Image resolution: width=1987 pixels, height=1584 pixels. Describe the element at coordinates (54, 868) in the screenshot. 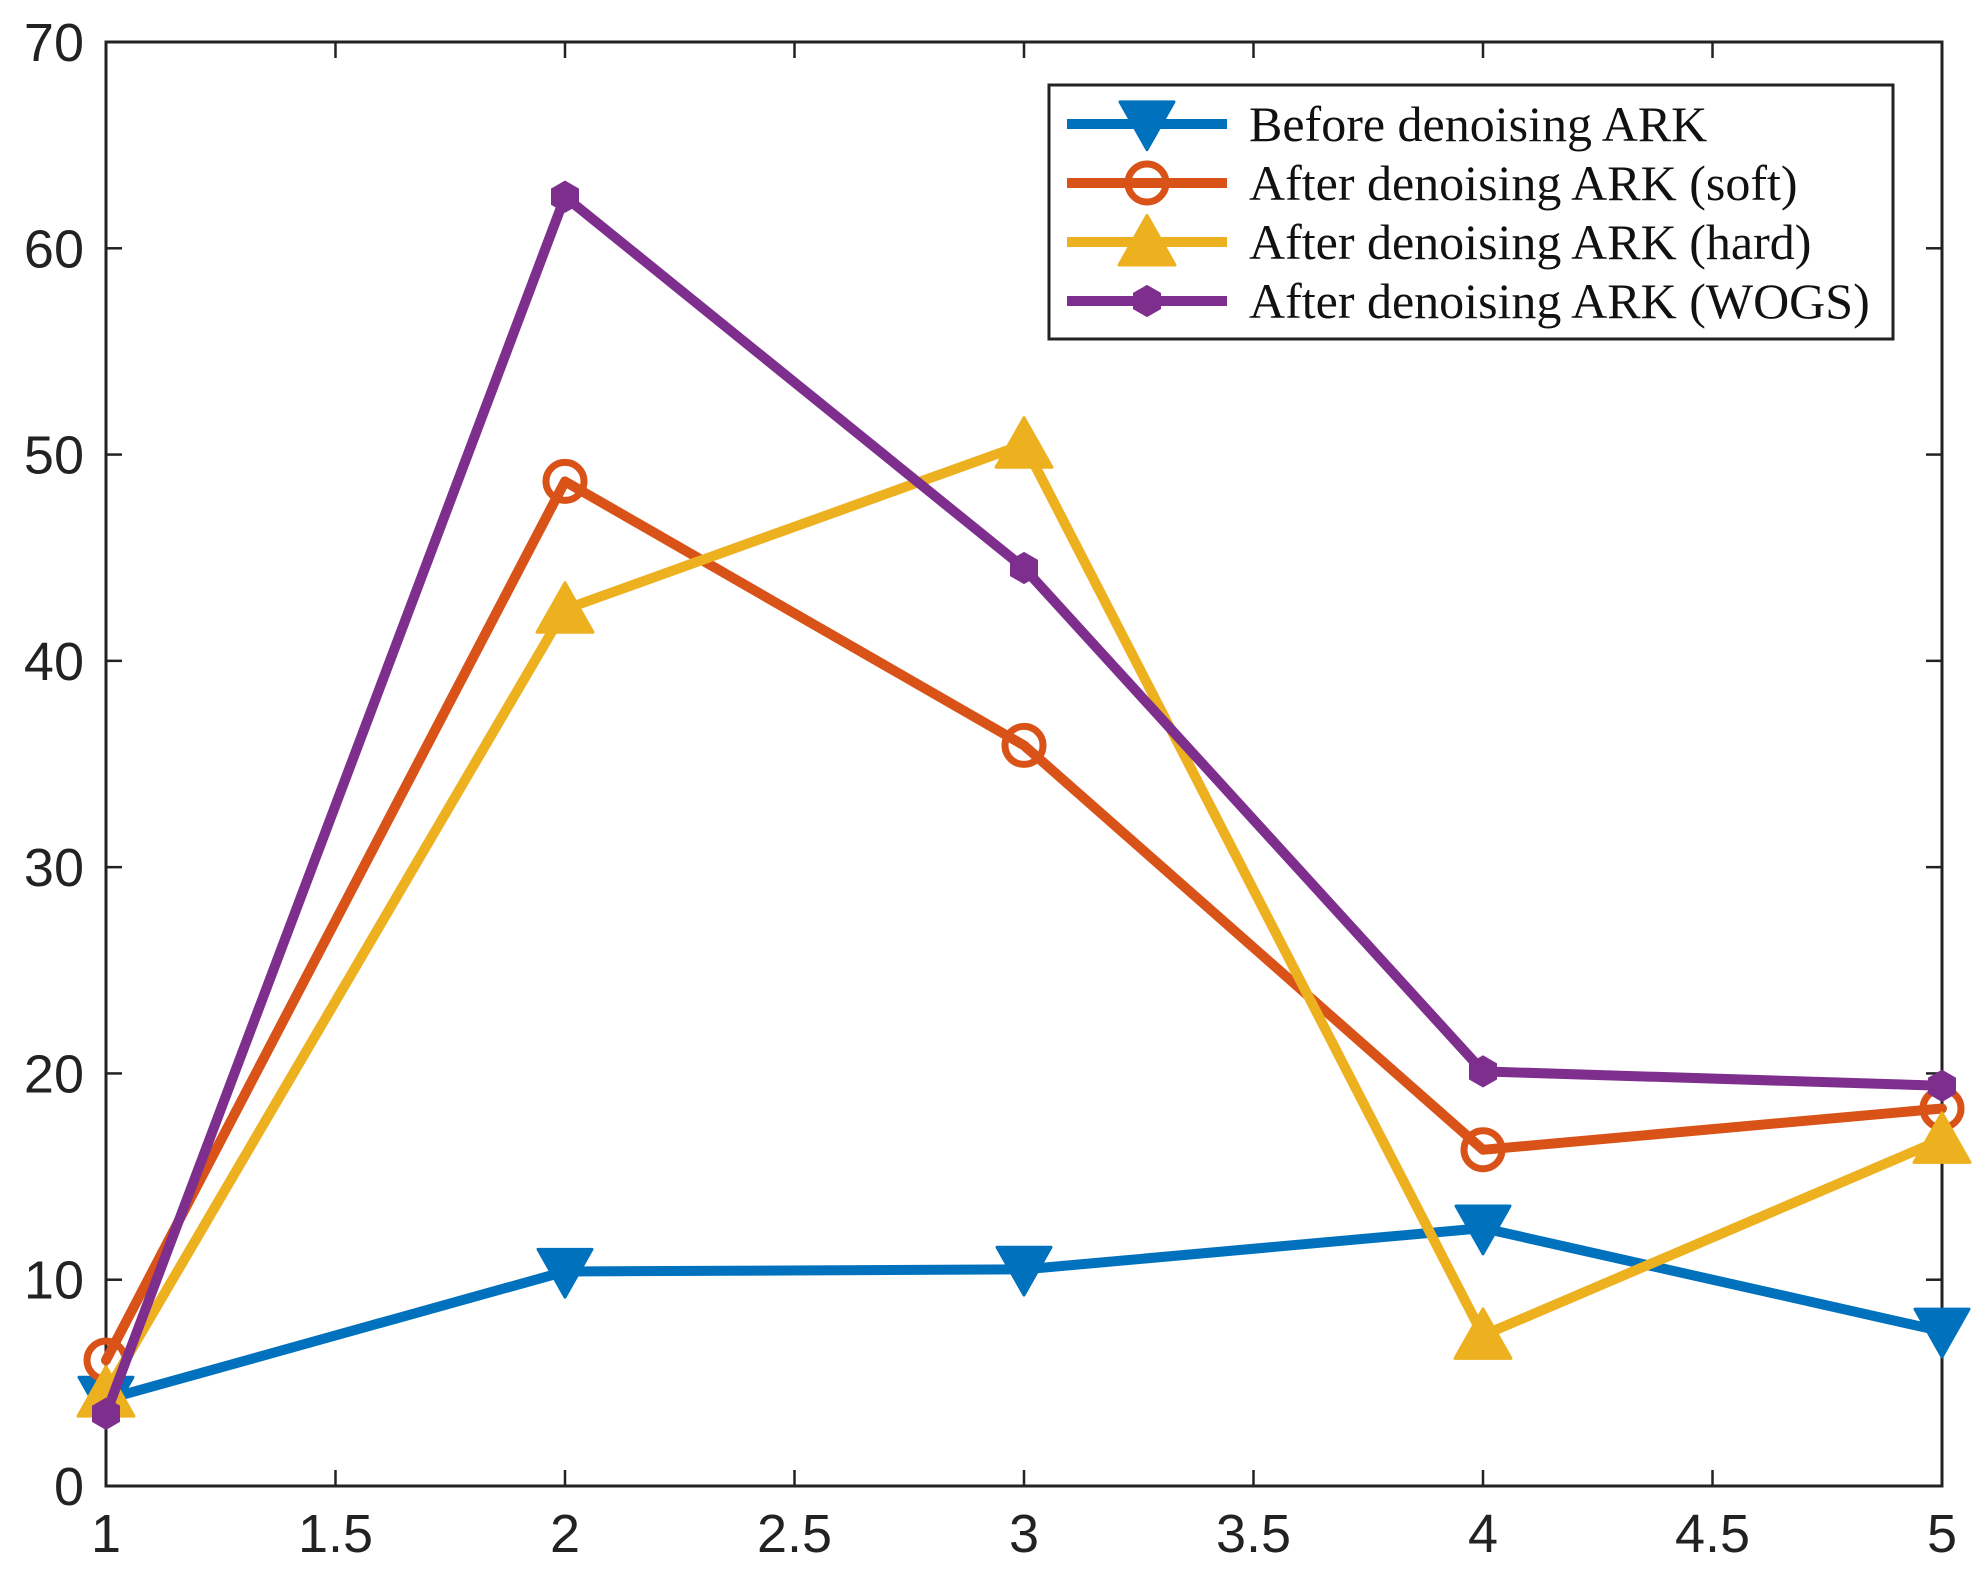

I see `y-tick-label: 30` at that location.